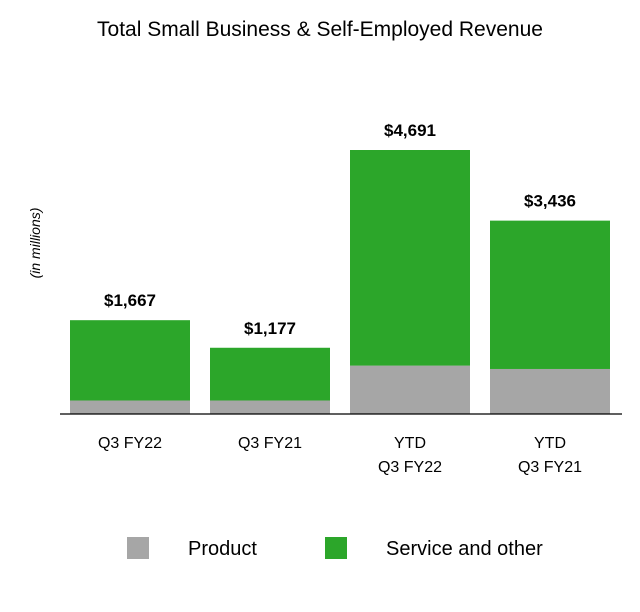  What do you see at coordinates (130, 300) in the screenshot?
I see `value-label-0: $1,667` at bounding box center [130, 300].